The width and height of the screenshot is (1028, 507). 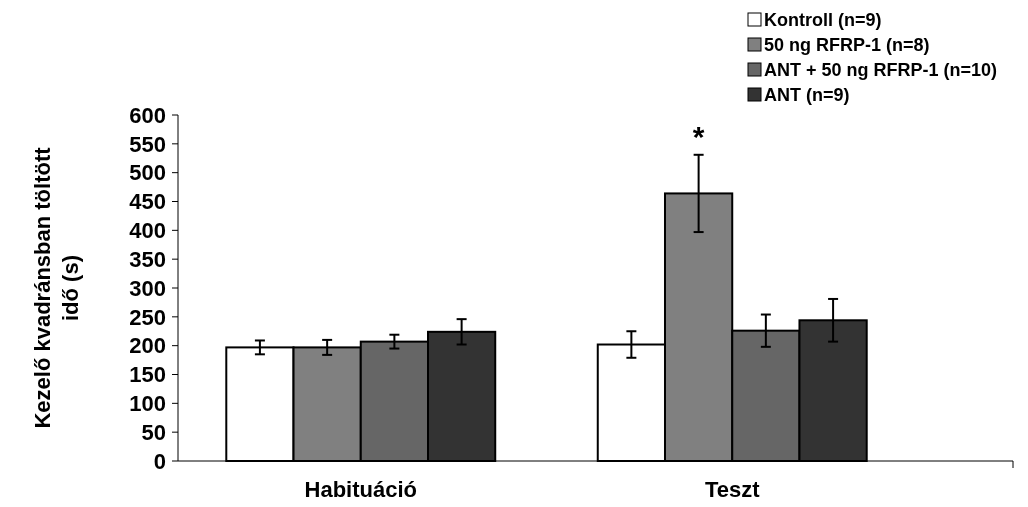 What do you see at coordinates (147, 288) in the screenshot?
I see `y-tick-label: 300` at bounding box center [147, 288].